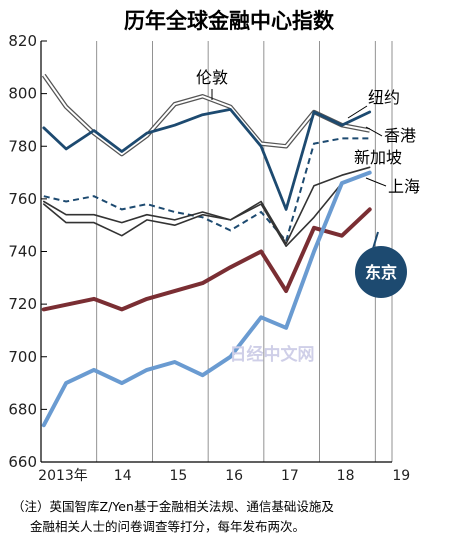  I want to click on x-tick-label-0: 2013年, so click(63, 476).